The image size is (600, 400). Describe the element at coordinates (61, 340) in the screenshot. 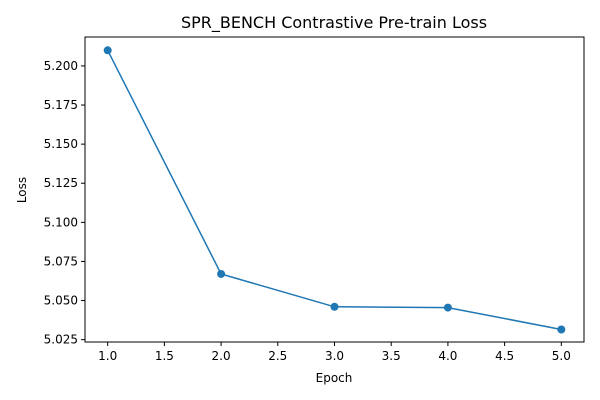

I see `y-tick-label: 5.025` at that location.